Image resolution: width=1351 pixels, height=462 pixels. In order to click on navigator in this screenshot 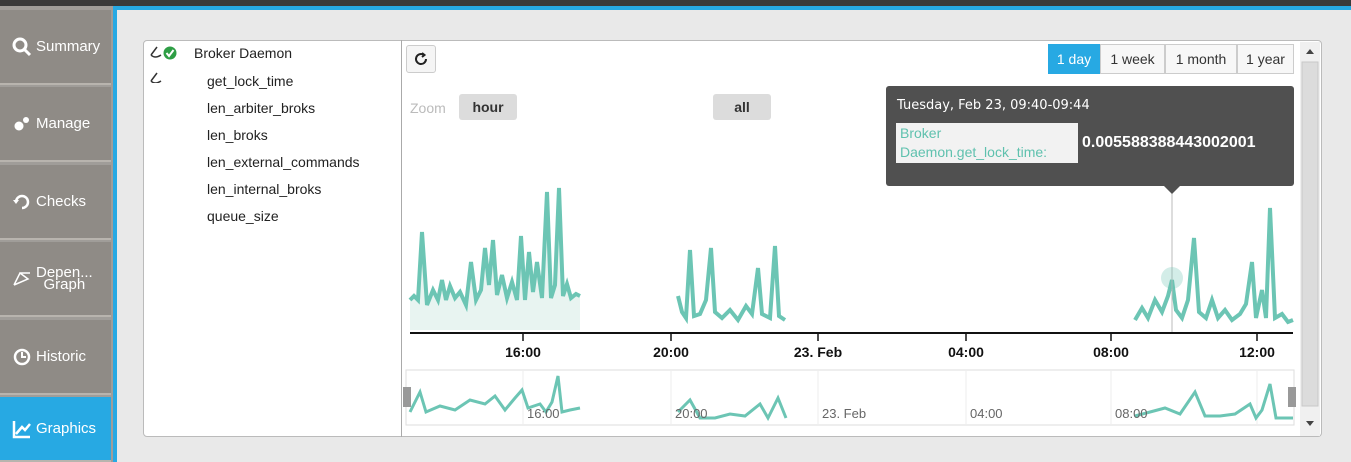, I will do `click(849, 397)`.